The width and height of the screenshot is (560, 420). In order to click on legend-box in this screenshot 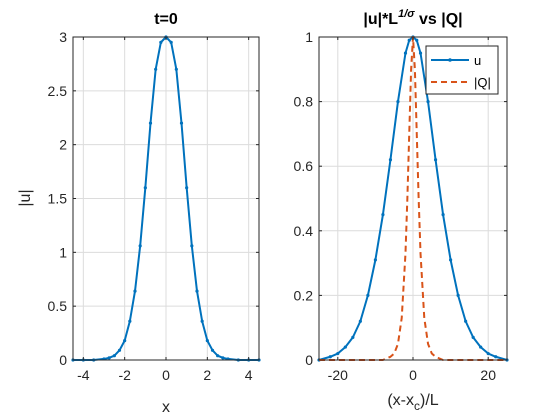, I will do `click(462, 70)`.